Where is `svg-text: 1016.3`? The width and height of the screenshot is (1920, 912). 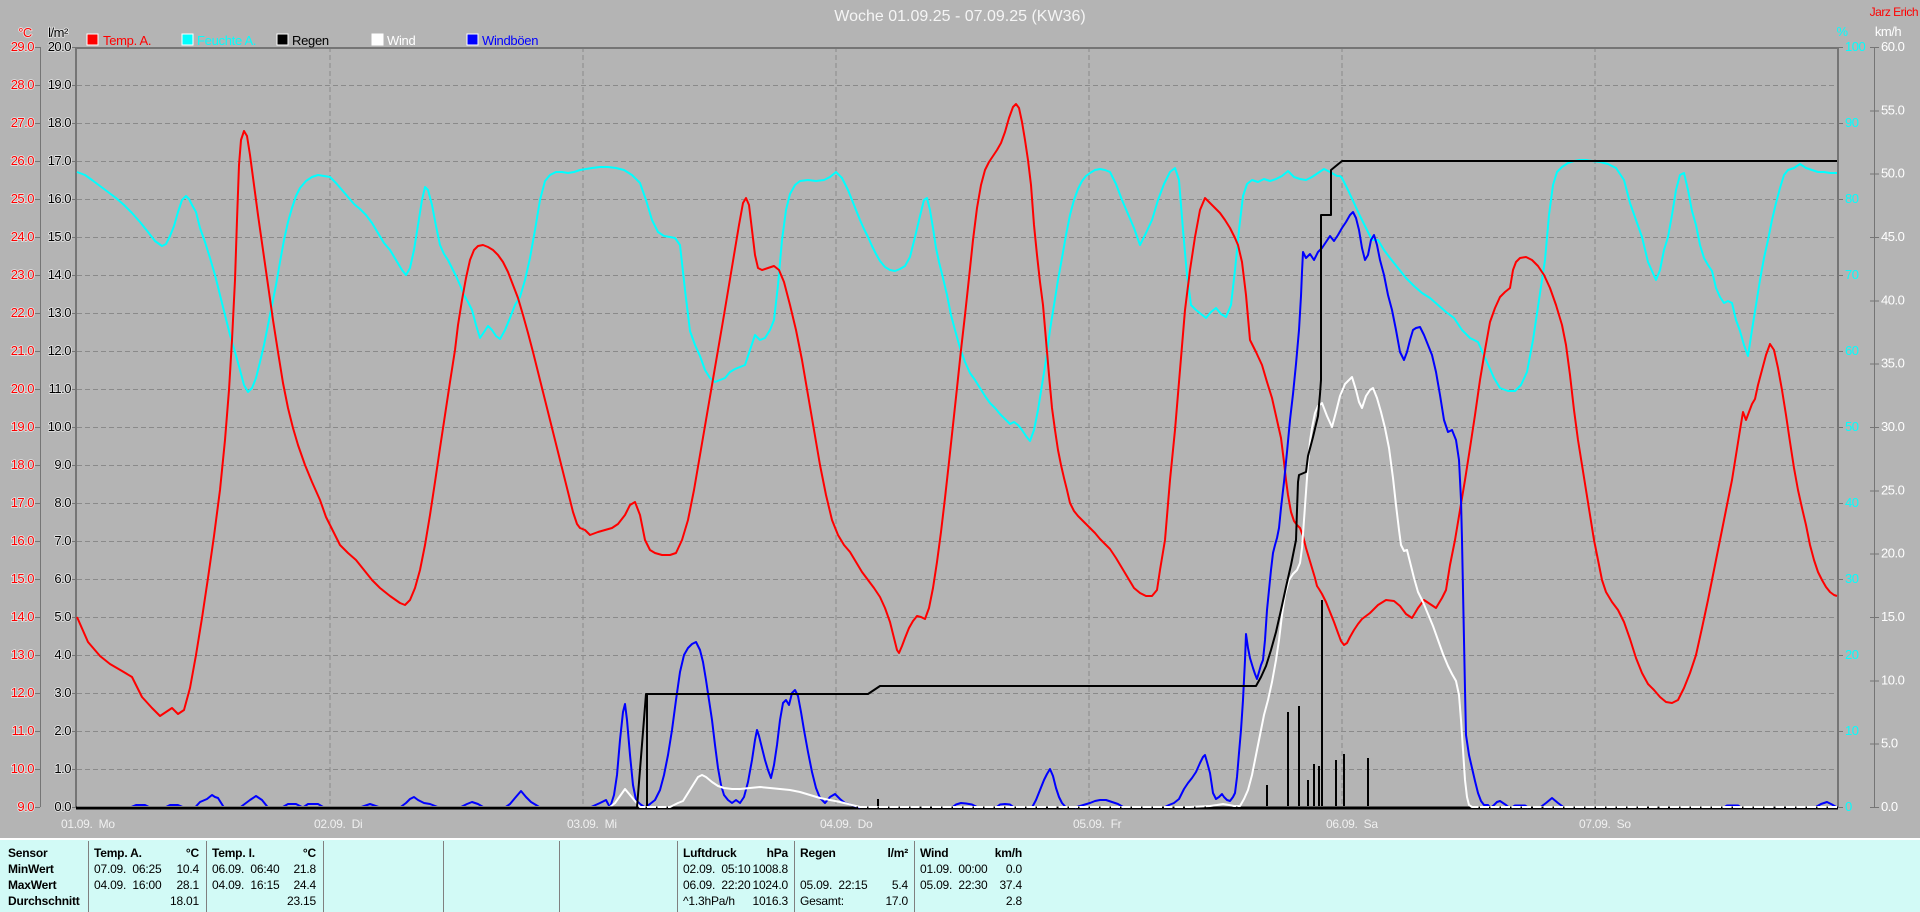
svg-text: 1016.3 is located at coordinates (770, 901).